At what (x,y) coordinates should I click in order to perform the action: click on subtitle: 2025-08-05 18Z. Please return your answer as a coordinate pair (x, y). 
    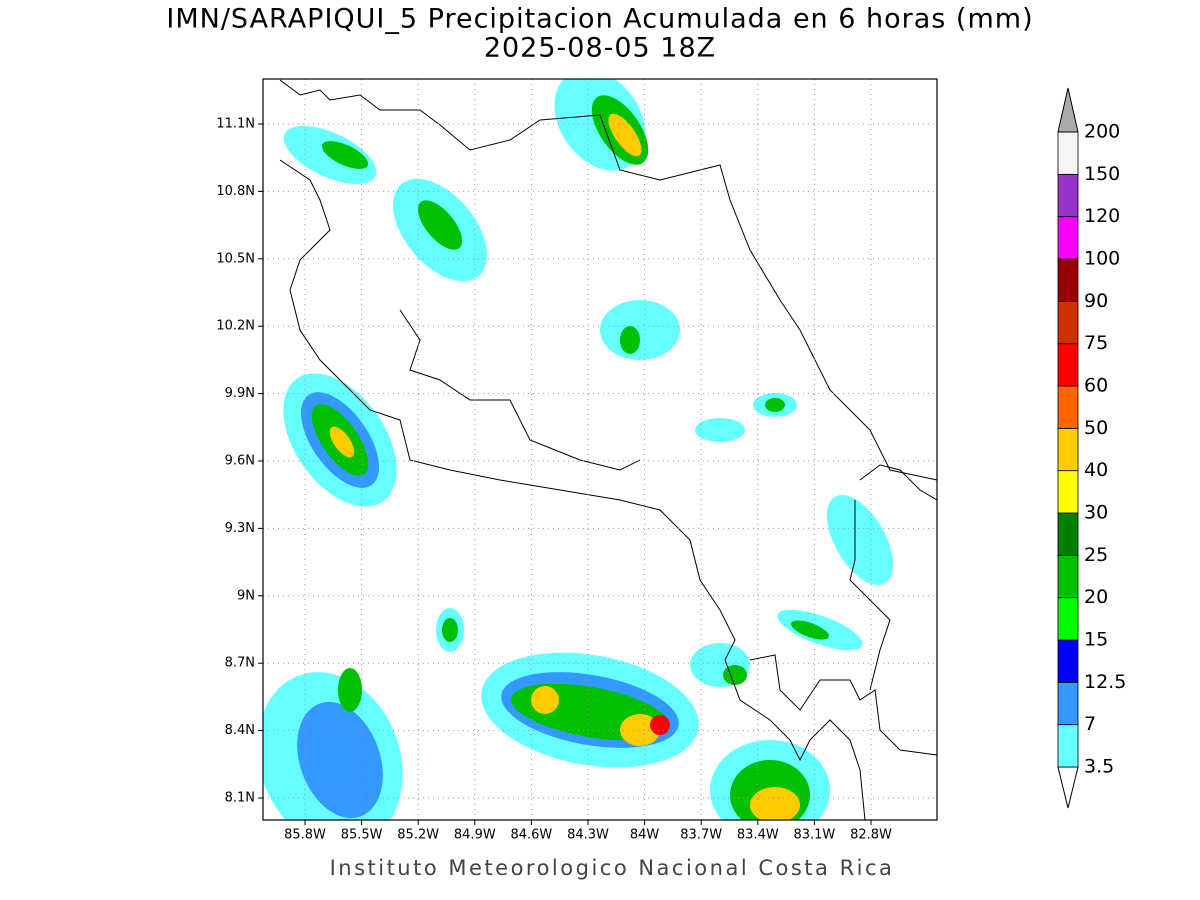
    Looking at the image, I should click on (600, 48).